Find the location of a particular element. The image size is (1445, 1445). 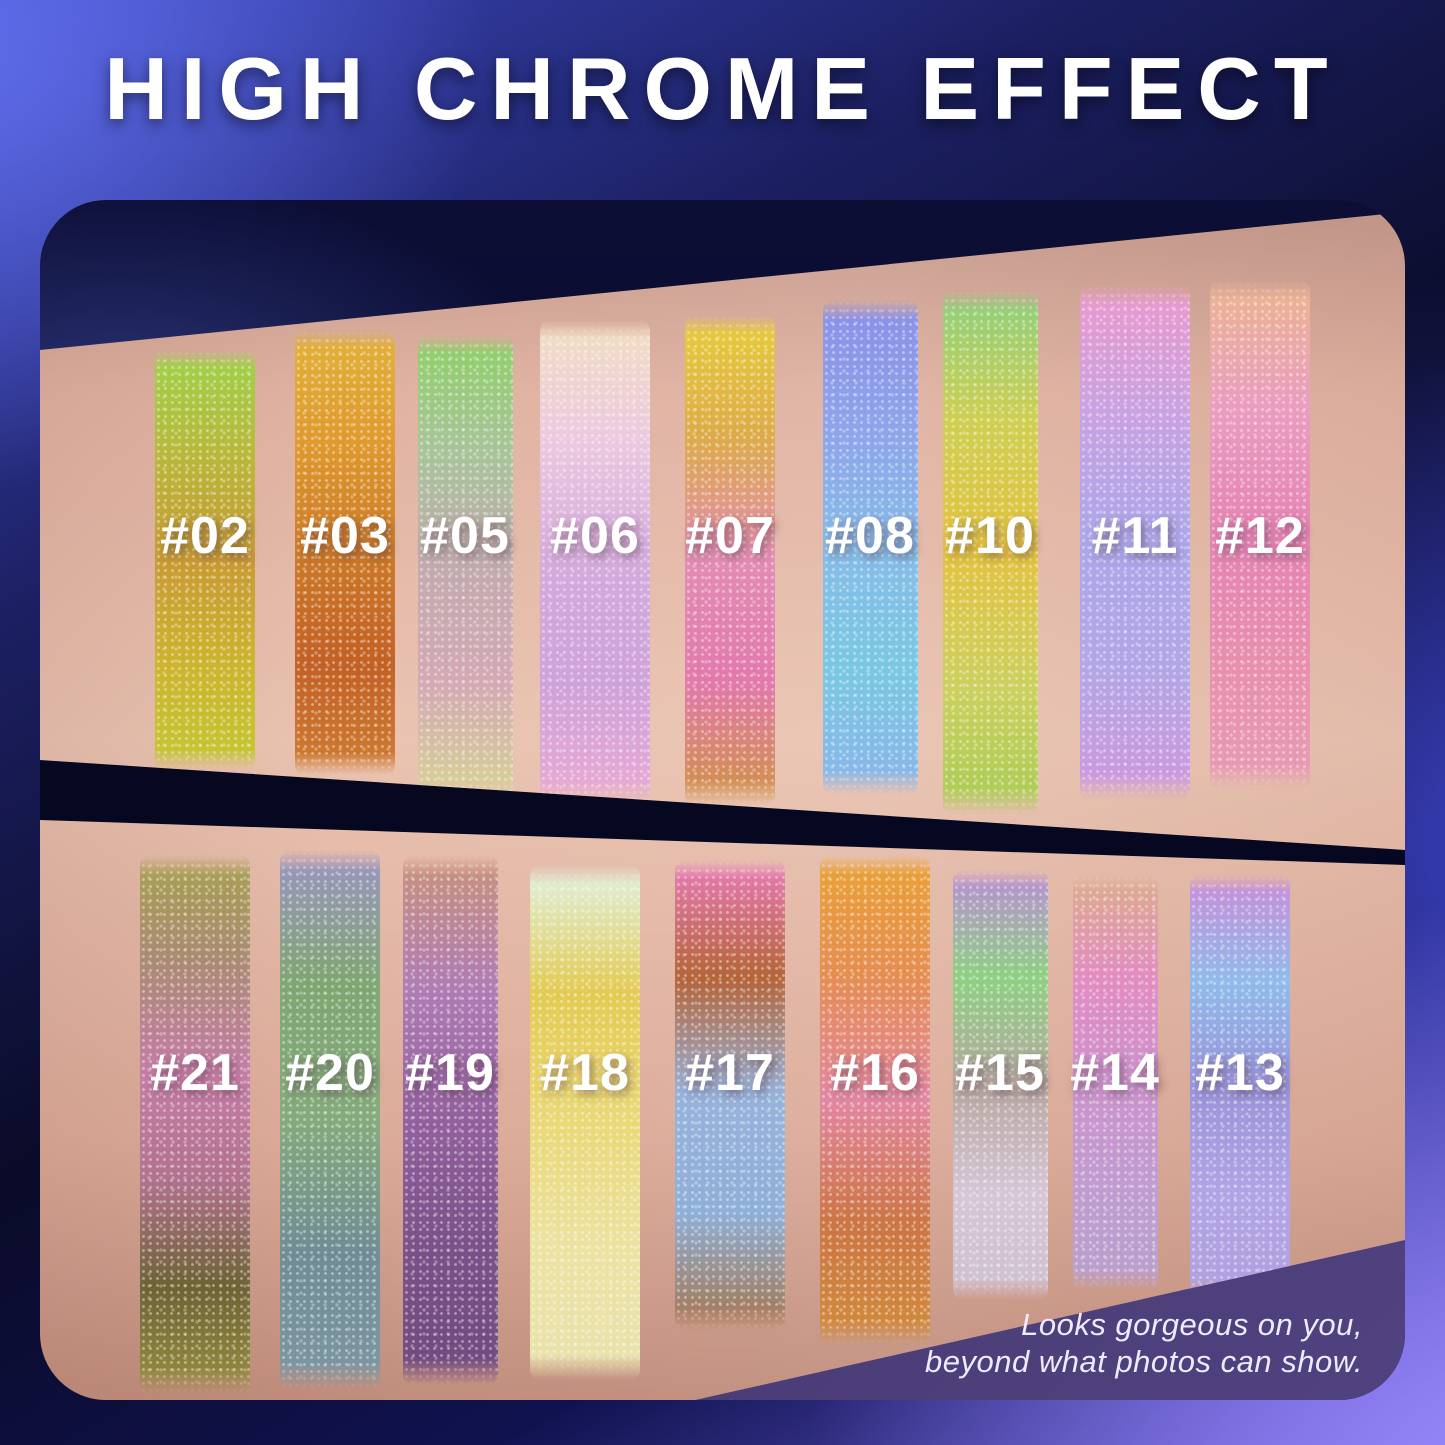

swatch-label-15: #15 is located at coordinates (1000, 1073).